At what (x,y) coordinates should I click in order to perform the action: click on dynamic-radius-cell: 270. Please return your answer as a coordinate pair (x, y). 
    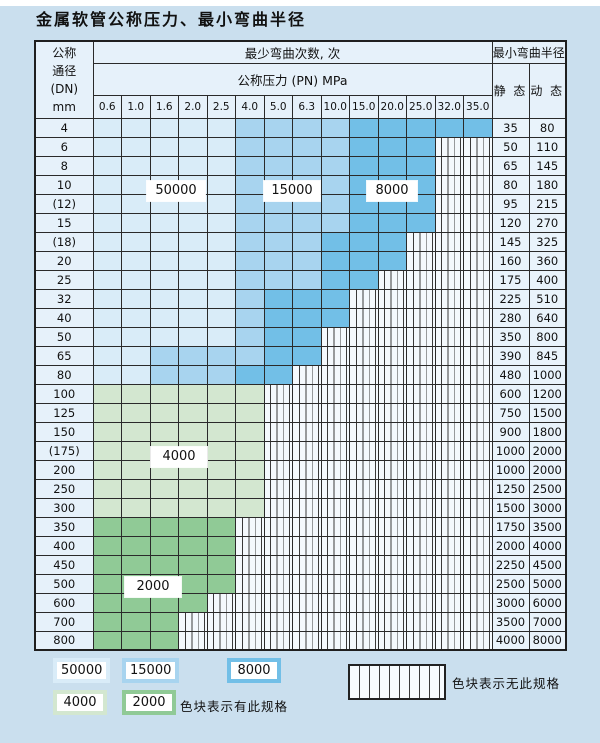
    Looking at the image, I should click on (547, 222).